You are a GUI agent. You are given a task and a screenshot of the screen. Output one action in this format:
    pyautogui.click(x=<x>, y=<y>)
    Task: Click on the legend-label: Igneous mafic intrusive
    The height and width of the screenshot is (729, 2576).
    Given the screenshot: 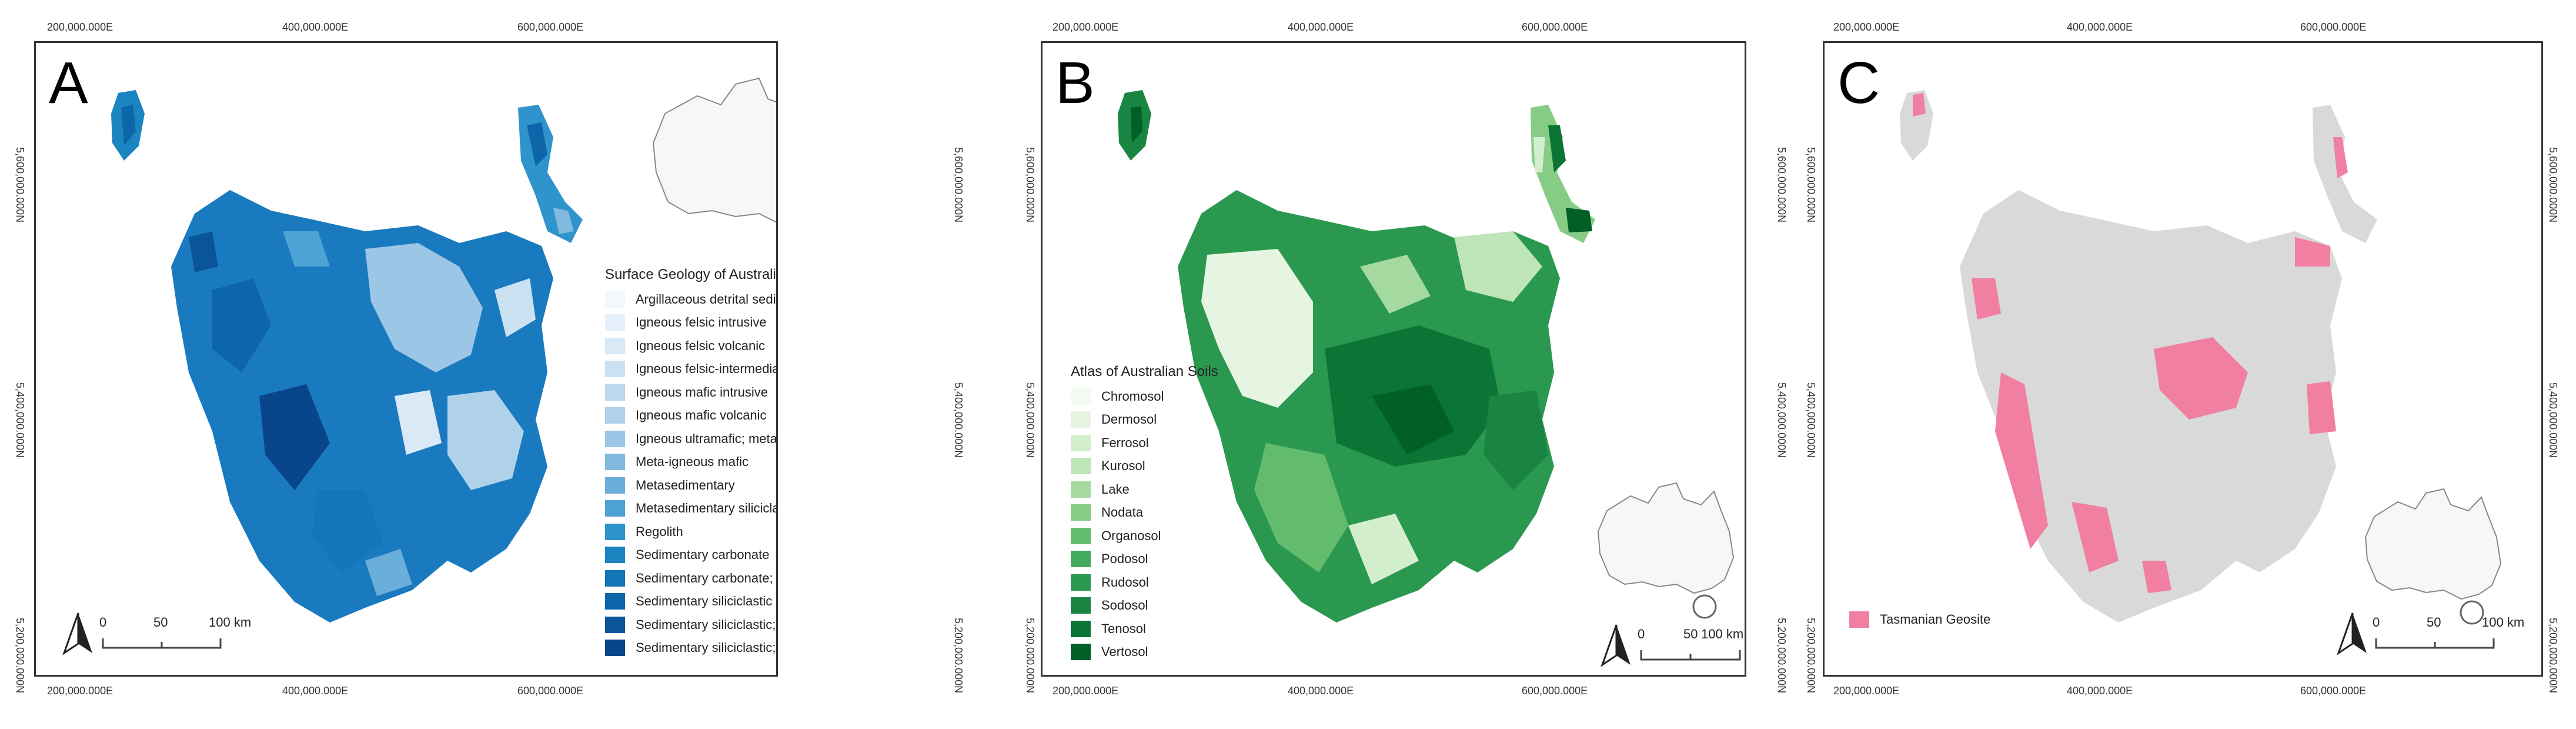 What is the action you would take?
    pyautogui.click(x=702, y=392)
    